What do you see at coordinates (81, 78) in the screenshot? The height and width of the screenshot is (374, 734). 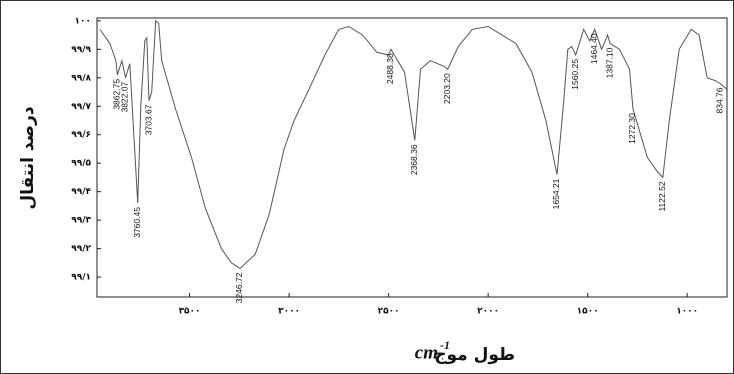 I see `y-tick-label: ۹۹/۸` at bounding box center [81, 78].